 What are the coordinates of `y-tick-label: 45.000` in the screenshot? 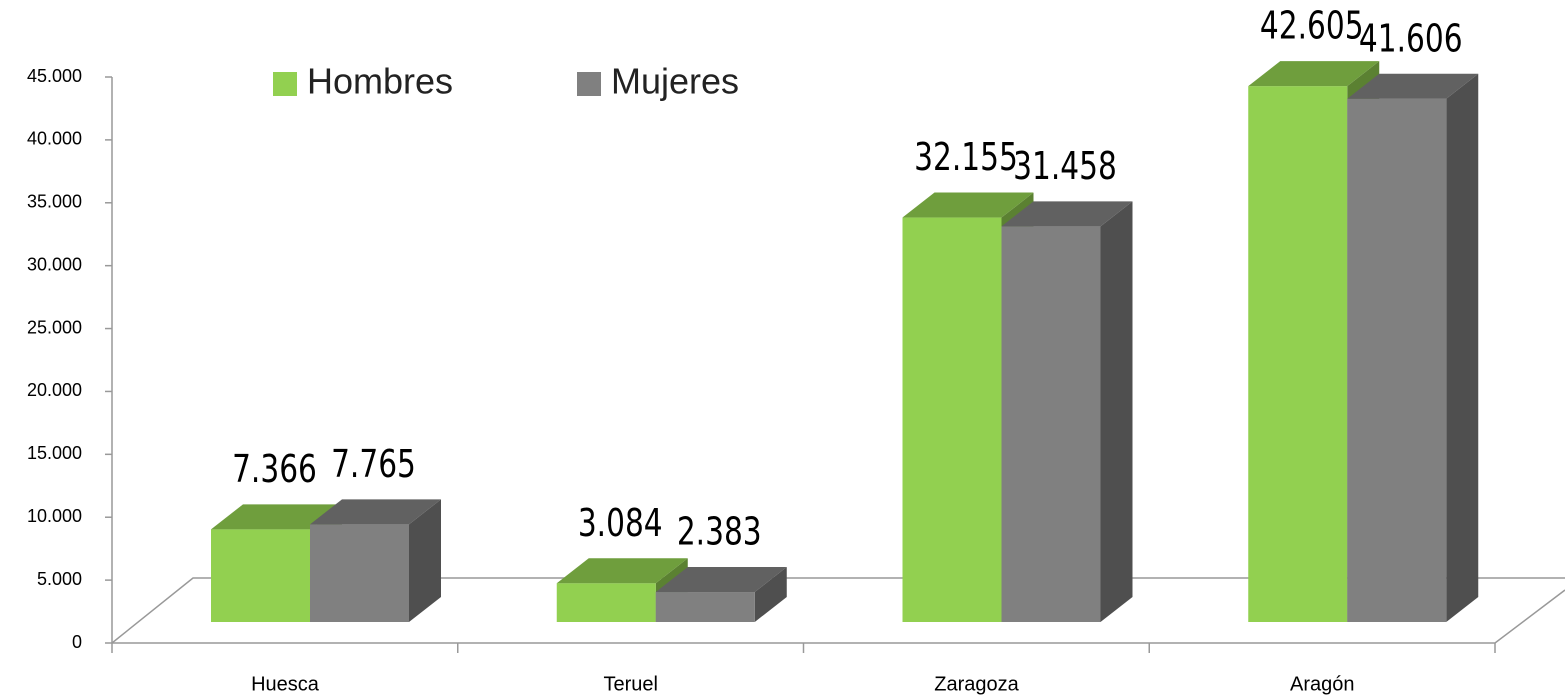 It's located at (54, 76).